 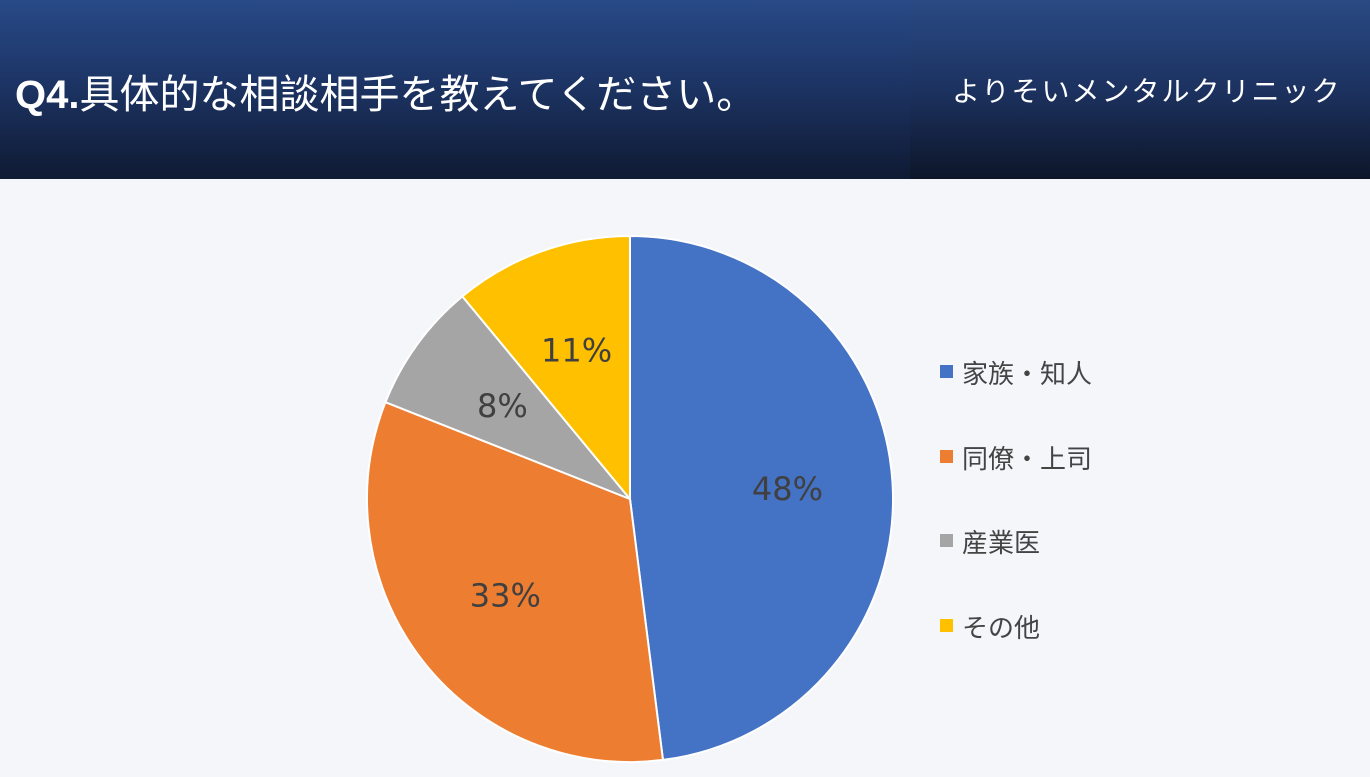 What do you see at coordinates (502, 406) in the screenshot?
I see `pie-label-3: 8%` at bounding box center [502, 406].